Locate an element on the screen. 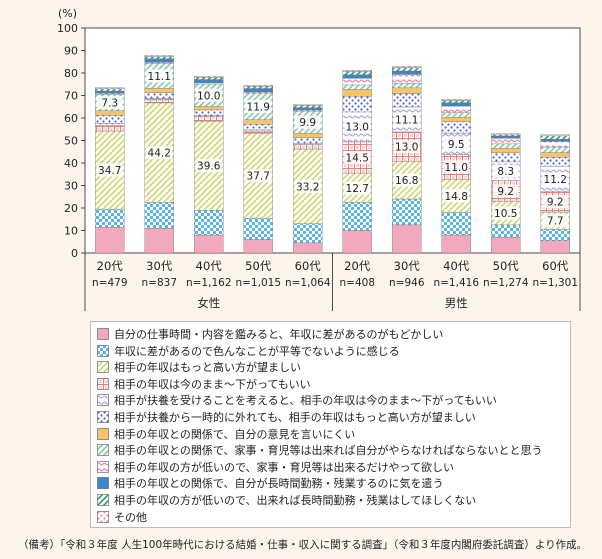 Image resolution: width=602 pixels, height=559 pixels. data-label: 11.2 is located at coordinates (555, 180).